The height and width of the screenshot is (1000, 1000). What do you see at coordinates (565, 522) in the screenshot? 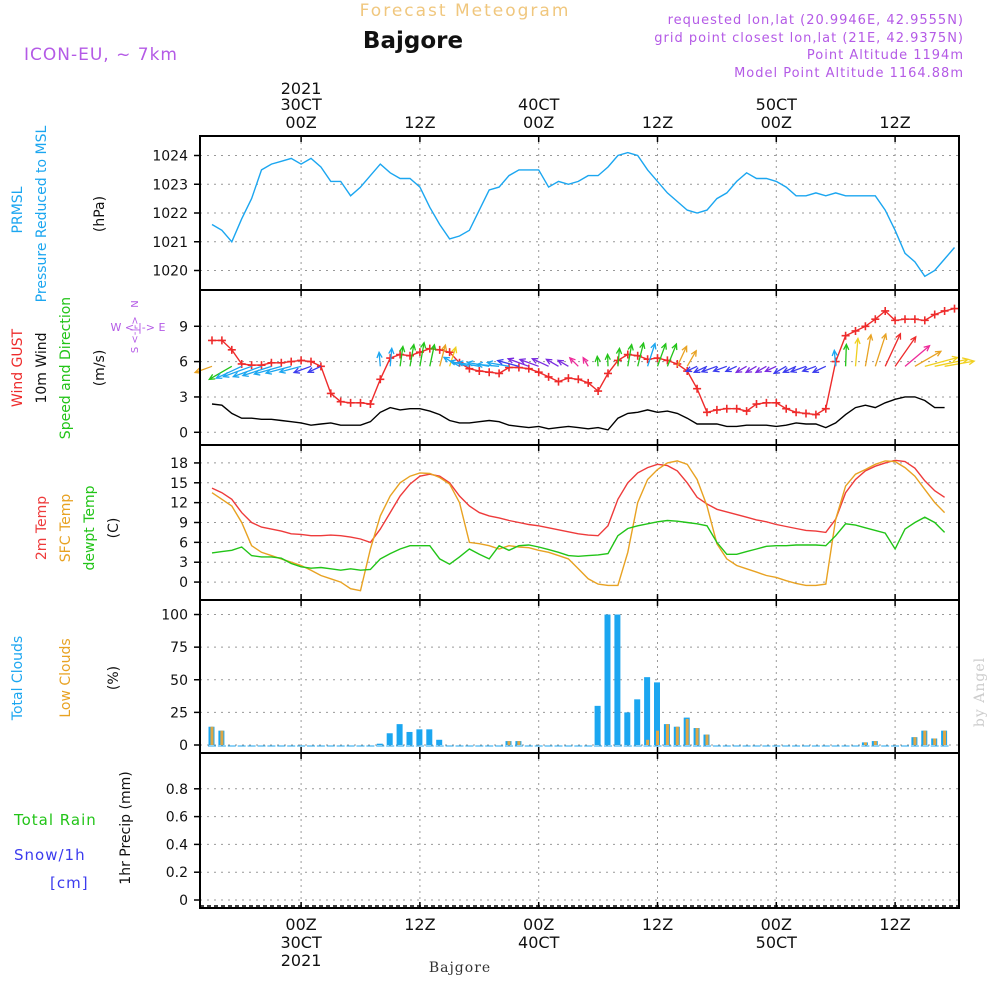
I see `temp-panel: 0 3 6 9 12 15 18` at bounding box center [565, 522].